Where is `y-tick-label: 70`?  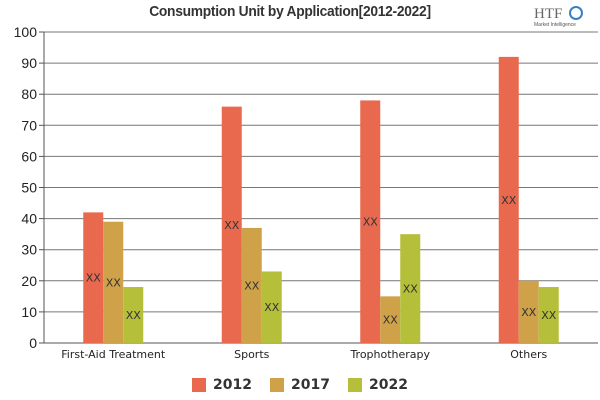 y-tick-label: 70 is located at coordinates (29, 125).